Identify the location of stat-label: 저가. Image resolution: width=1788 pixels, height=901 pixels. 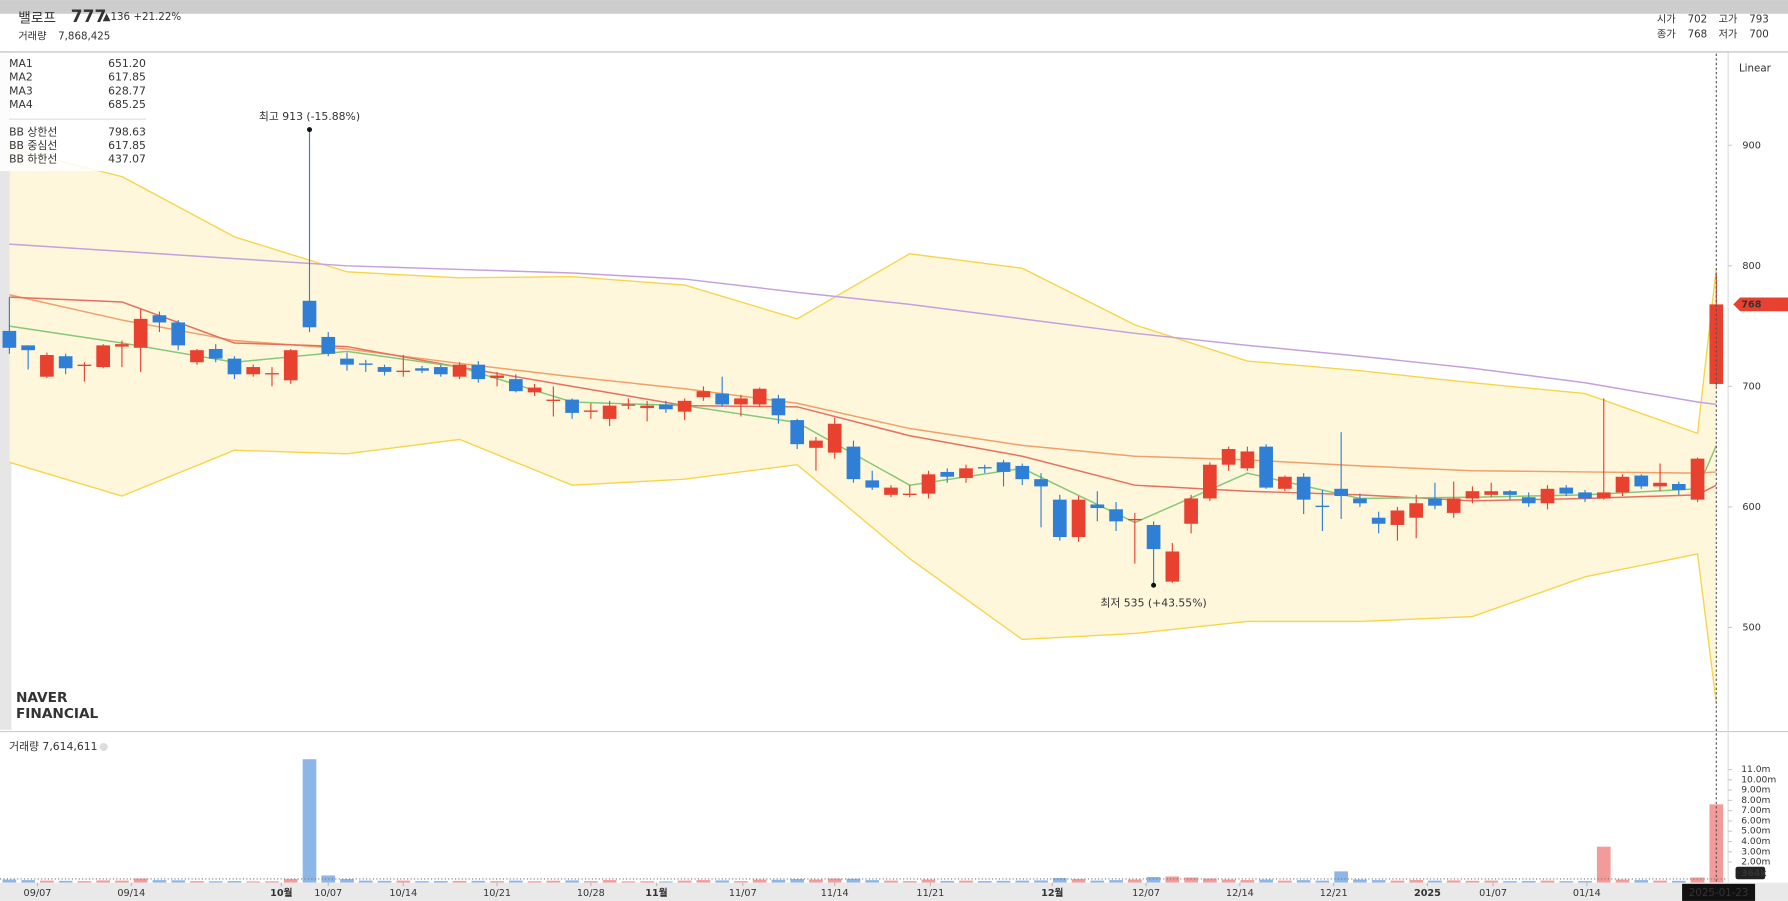
(1727, 34).